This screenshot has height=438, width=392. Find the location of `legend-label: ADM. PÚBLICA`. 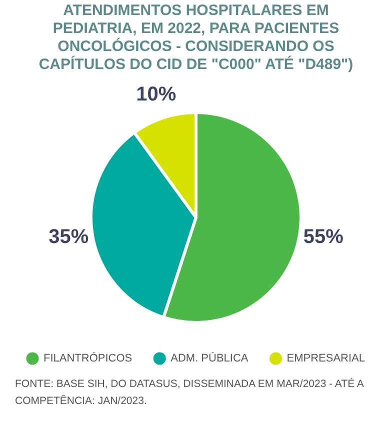

legend-label: ADM. PÚBLICA is located at coordinates (209, 358).